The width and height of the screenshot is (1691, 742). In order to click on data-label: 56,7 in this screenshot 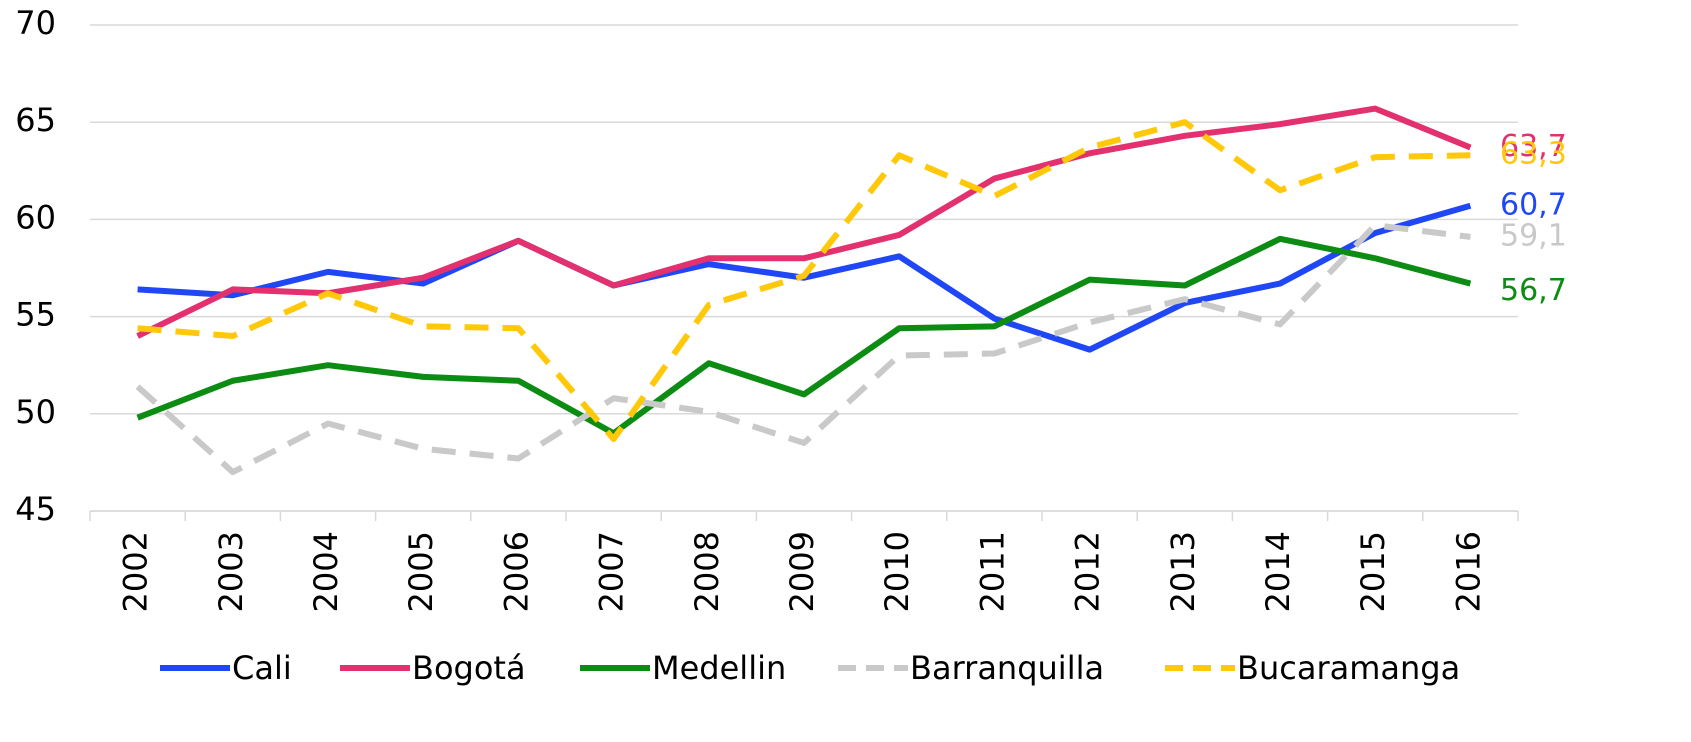, I will do `click(1533, 290)`.